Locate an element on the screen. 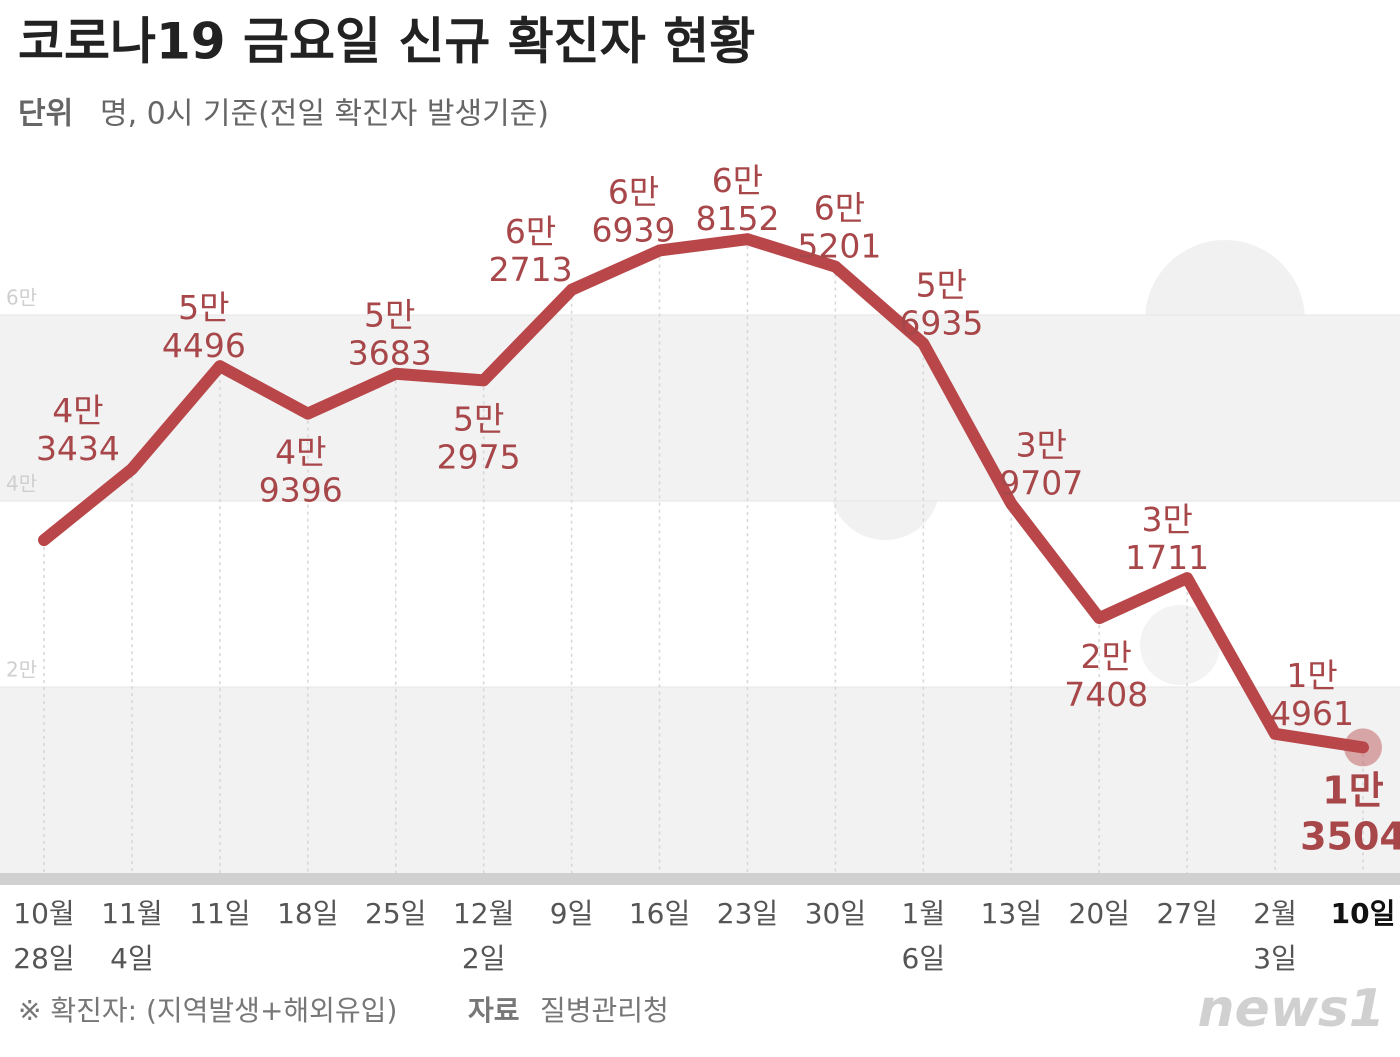 The height and width of the screenshot is (1057, 1400). y-tick-label: 4만 is located at coordinates (21, 484).